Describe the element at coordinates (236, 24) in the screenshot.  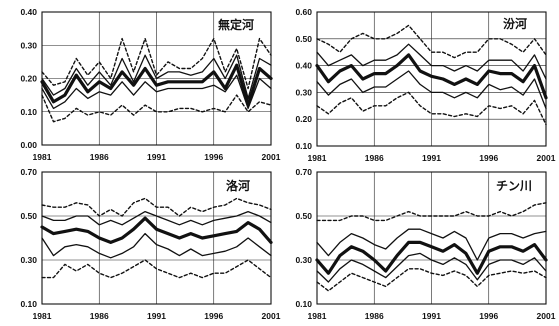
I see `panel-title: 無定河` at that location.